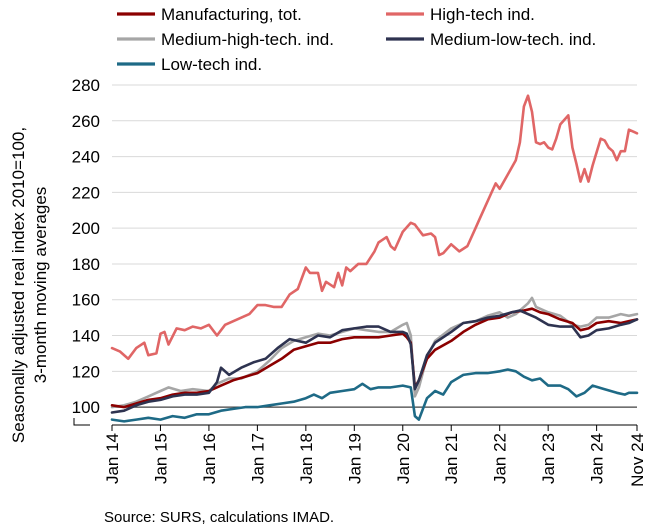 This screenshot has height=532, width=651. Describe the element at coordinates (548, 458) in the screenshot. I see `x-tick-label: Jan 23` at that location.